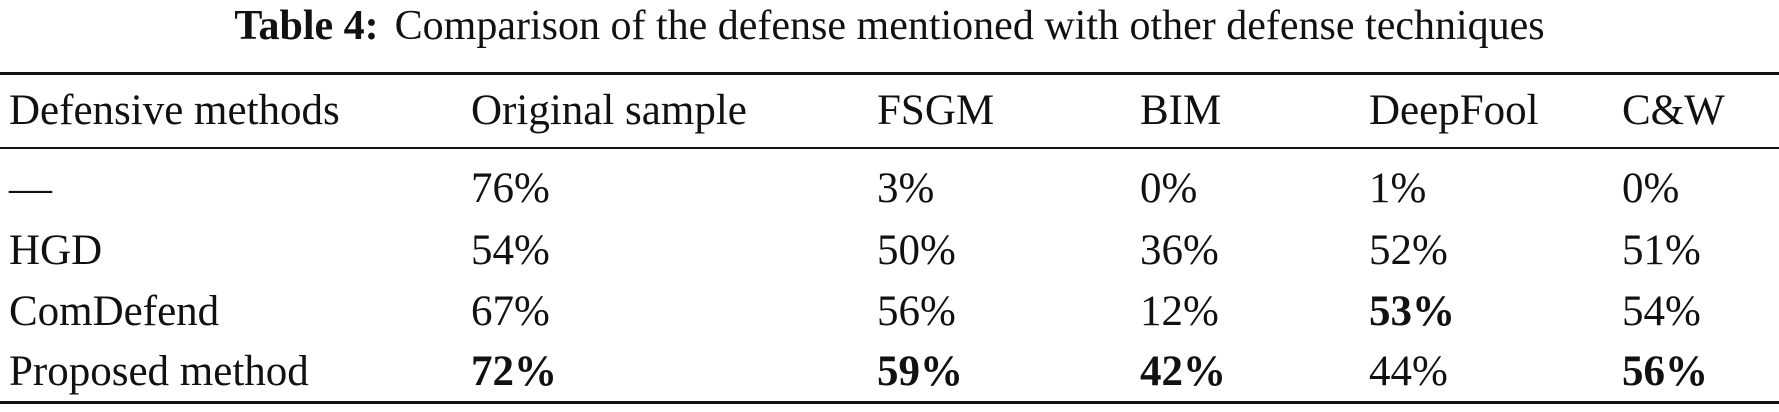 The width and height of the screenshot is (1779, 412). What do you see at coordinates (1183, 371) in the screenshot?
I see `table-cell: 42%` at bounding box center [1183, 371].